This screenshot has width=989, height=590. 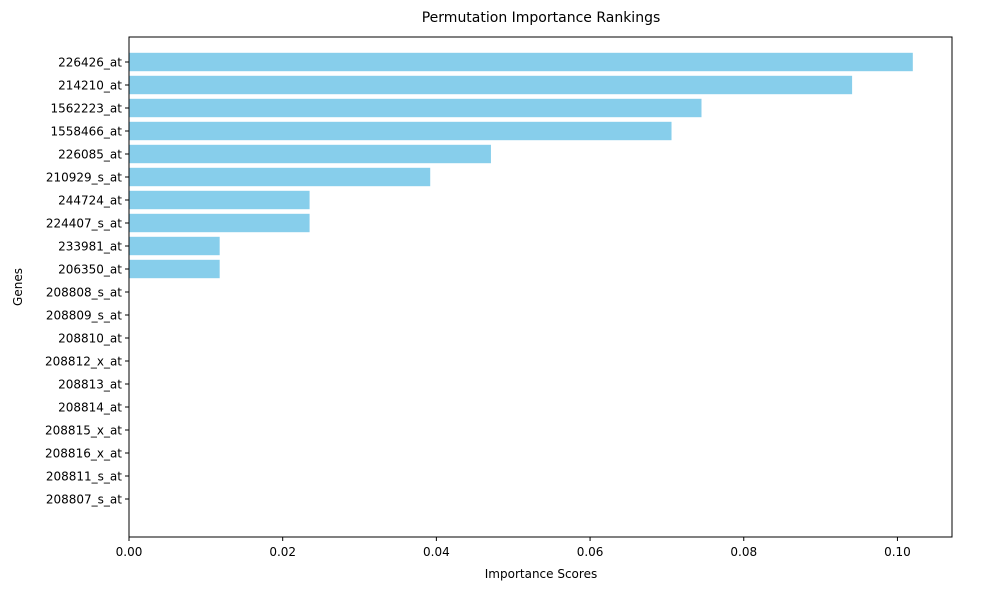 What do you see at coordinates (84, 500) in the screenshot?
I see `y-tick-label: 208807_s_at` at bounding box center [84, 500].